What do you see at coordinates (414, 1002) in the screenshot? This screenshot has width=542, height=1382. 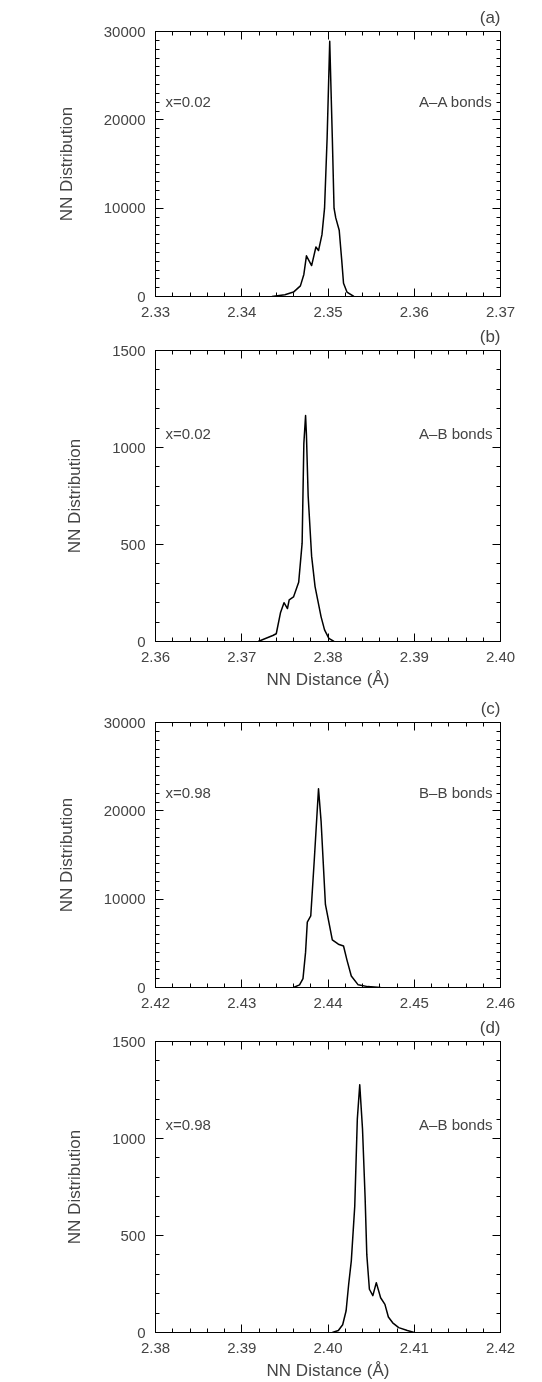 I see `x-tick-label: 2.45` at bounding box center [414, 1002].